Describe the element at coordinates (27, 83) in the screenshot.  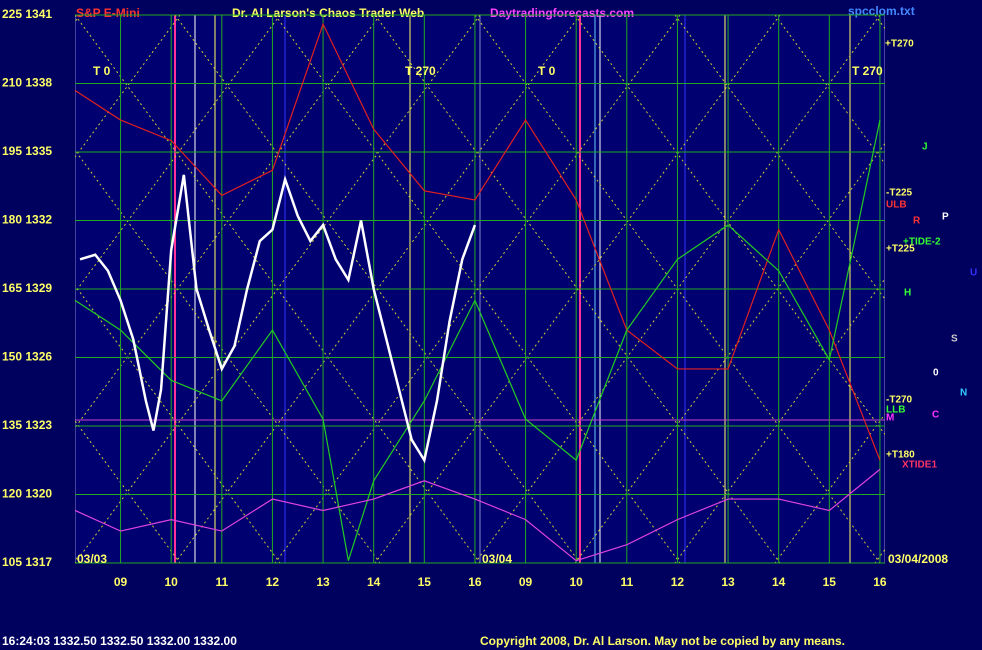
I see `y-tick-label: 210 1338` at that location.